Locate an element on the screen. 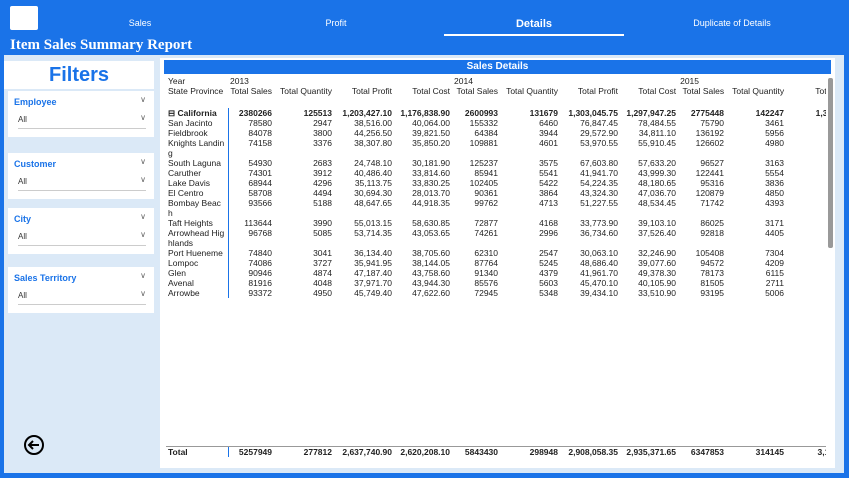  cell: 155332 is located at coordinates (483, 123).